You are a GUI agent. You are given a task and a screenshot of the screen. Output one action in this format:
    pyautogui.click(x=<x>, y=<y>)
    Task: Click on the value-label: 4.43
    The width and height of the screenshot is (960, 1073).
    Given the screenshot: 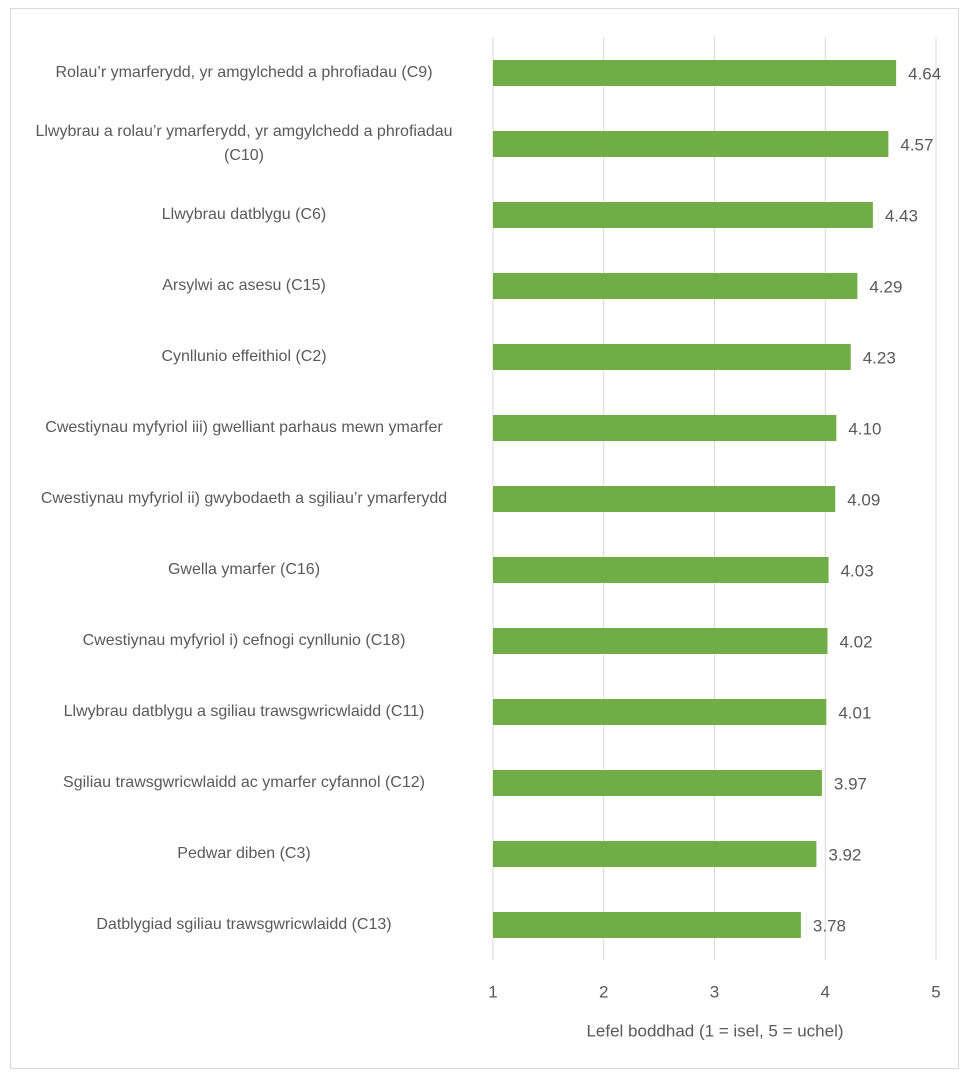 What is the action you would take?
    pyautogui.click(x=901, y=215)
    